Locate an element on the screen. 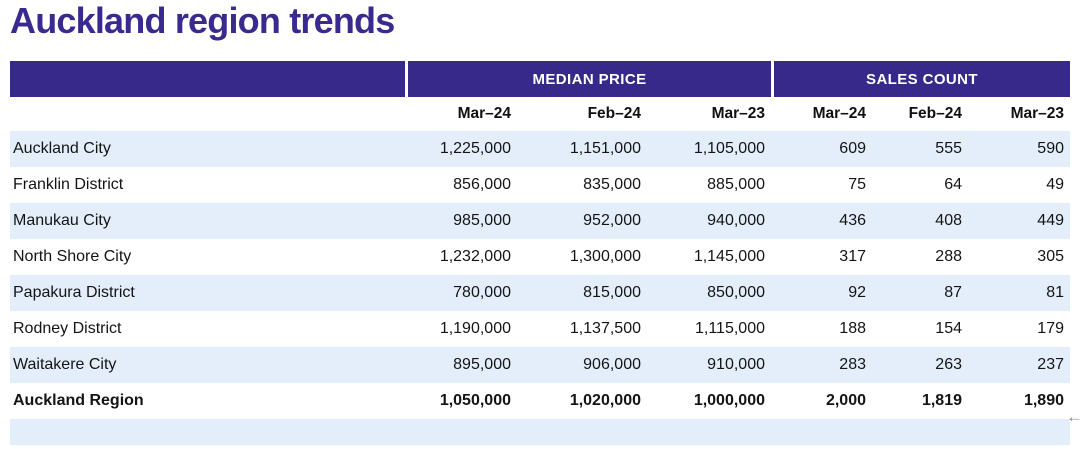 This screenshot has height=449, width=1080. sales-count-value: 2,000 is located at coordinates (845, 400).